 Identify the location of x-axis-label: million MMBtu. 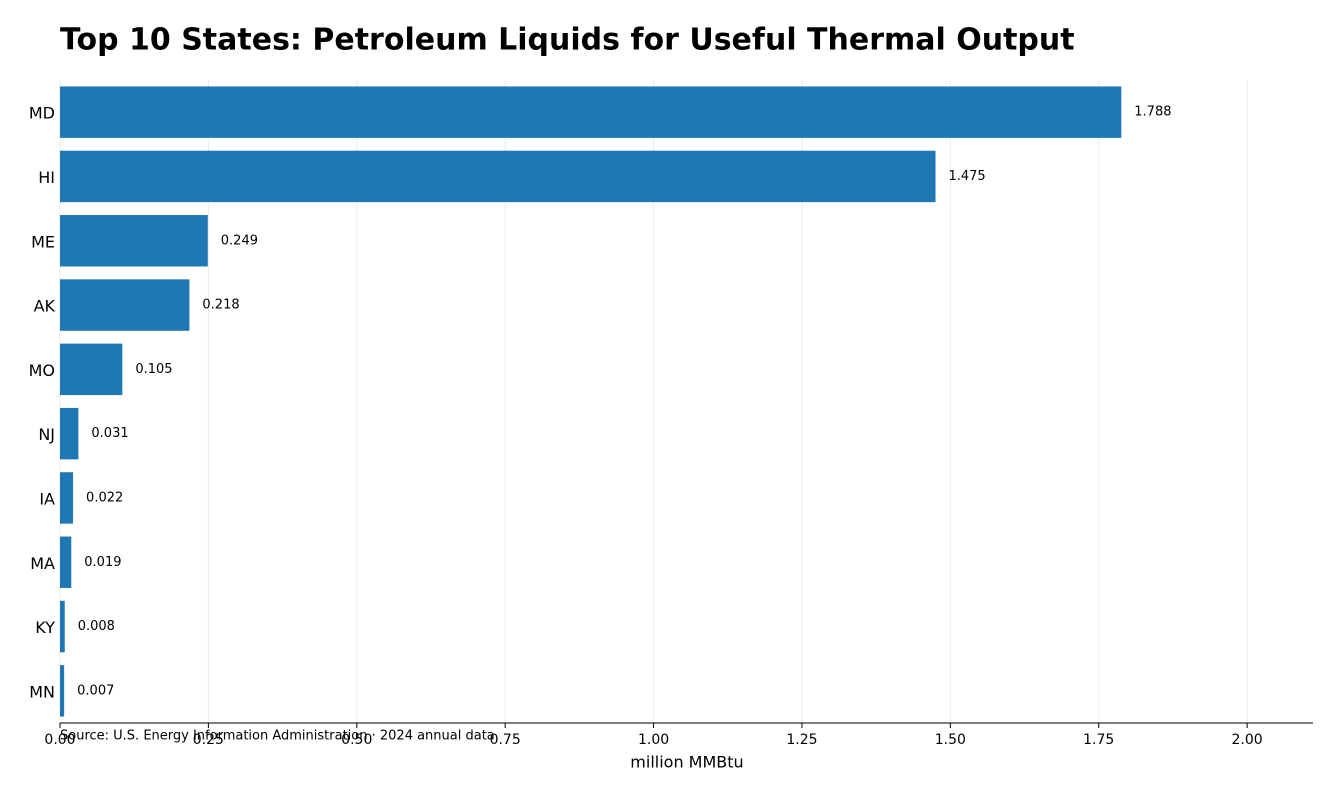
(686, 762).